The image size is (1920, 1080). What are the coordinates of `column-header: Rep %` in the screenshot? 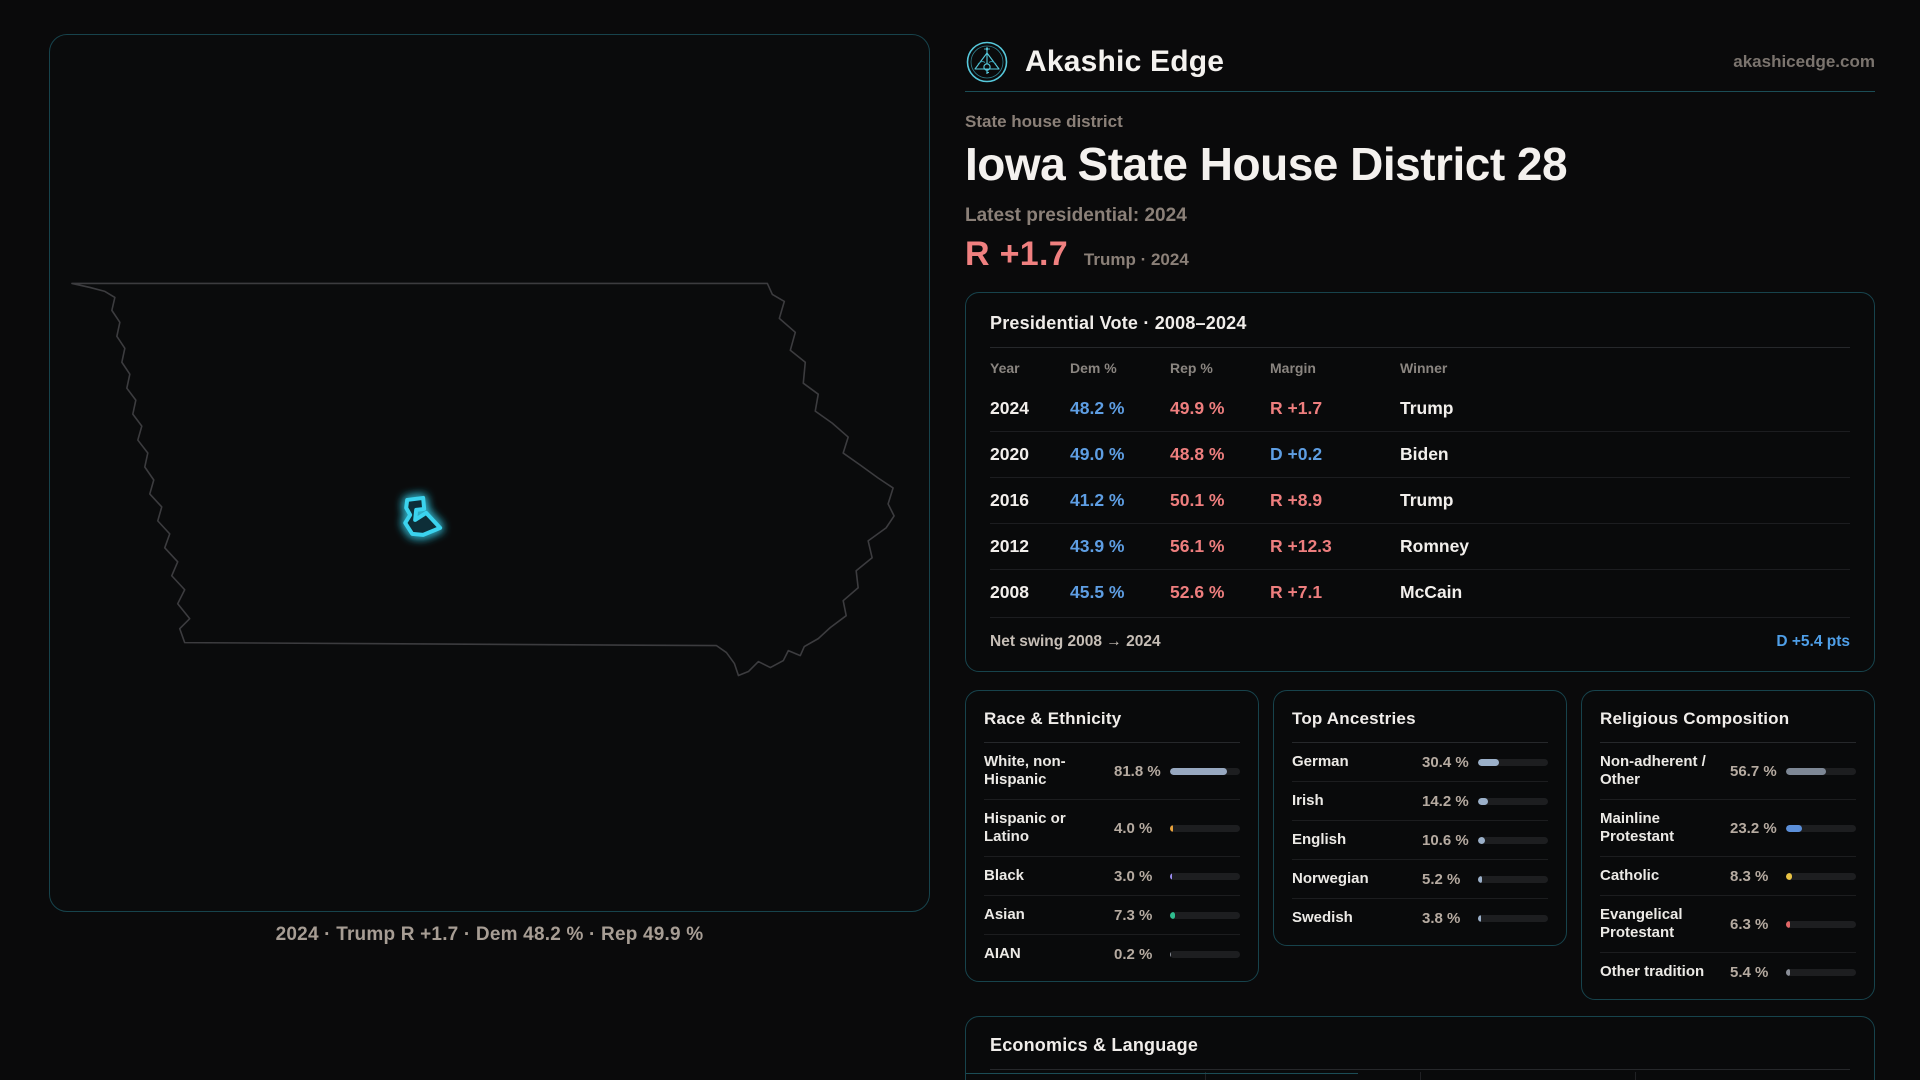 It's located at (1191, 368).